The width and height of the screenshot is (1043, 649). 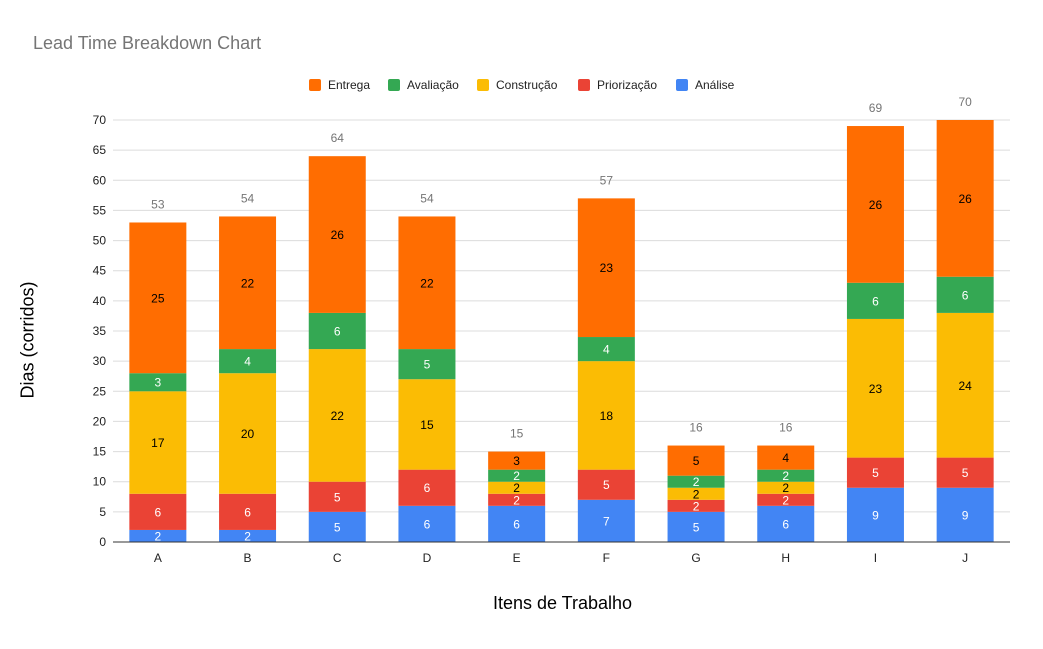 I want to click on legend-item: Análise, so click(x=705, y=85).